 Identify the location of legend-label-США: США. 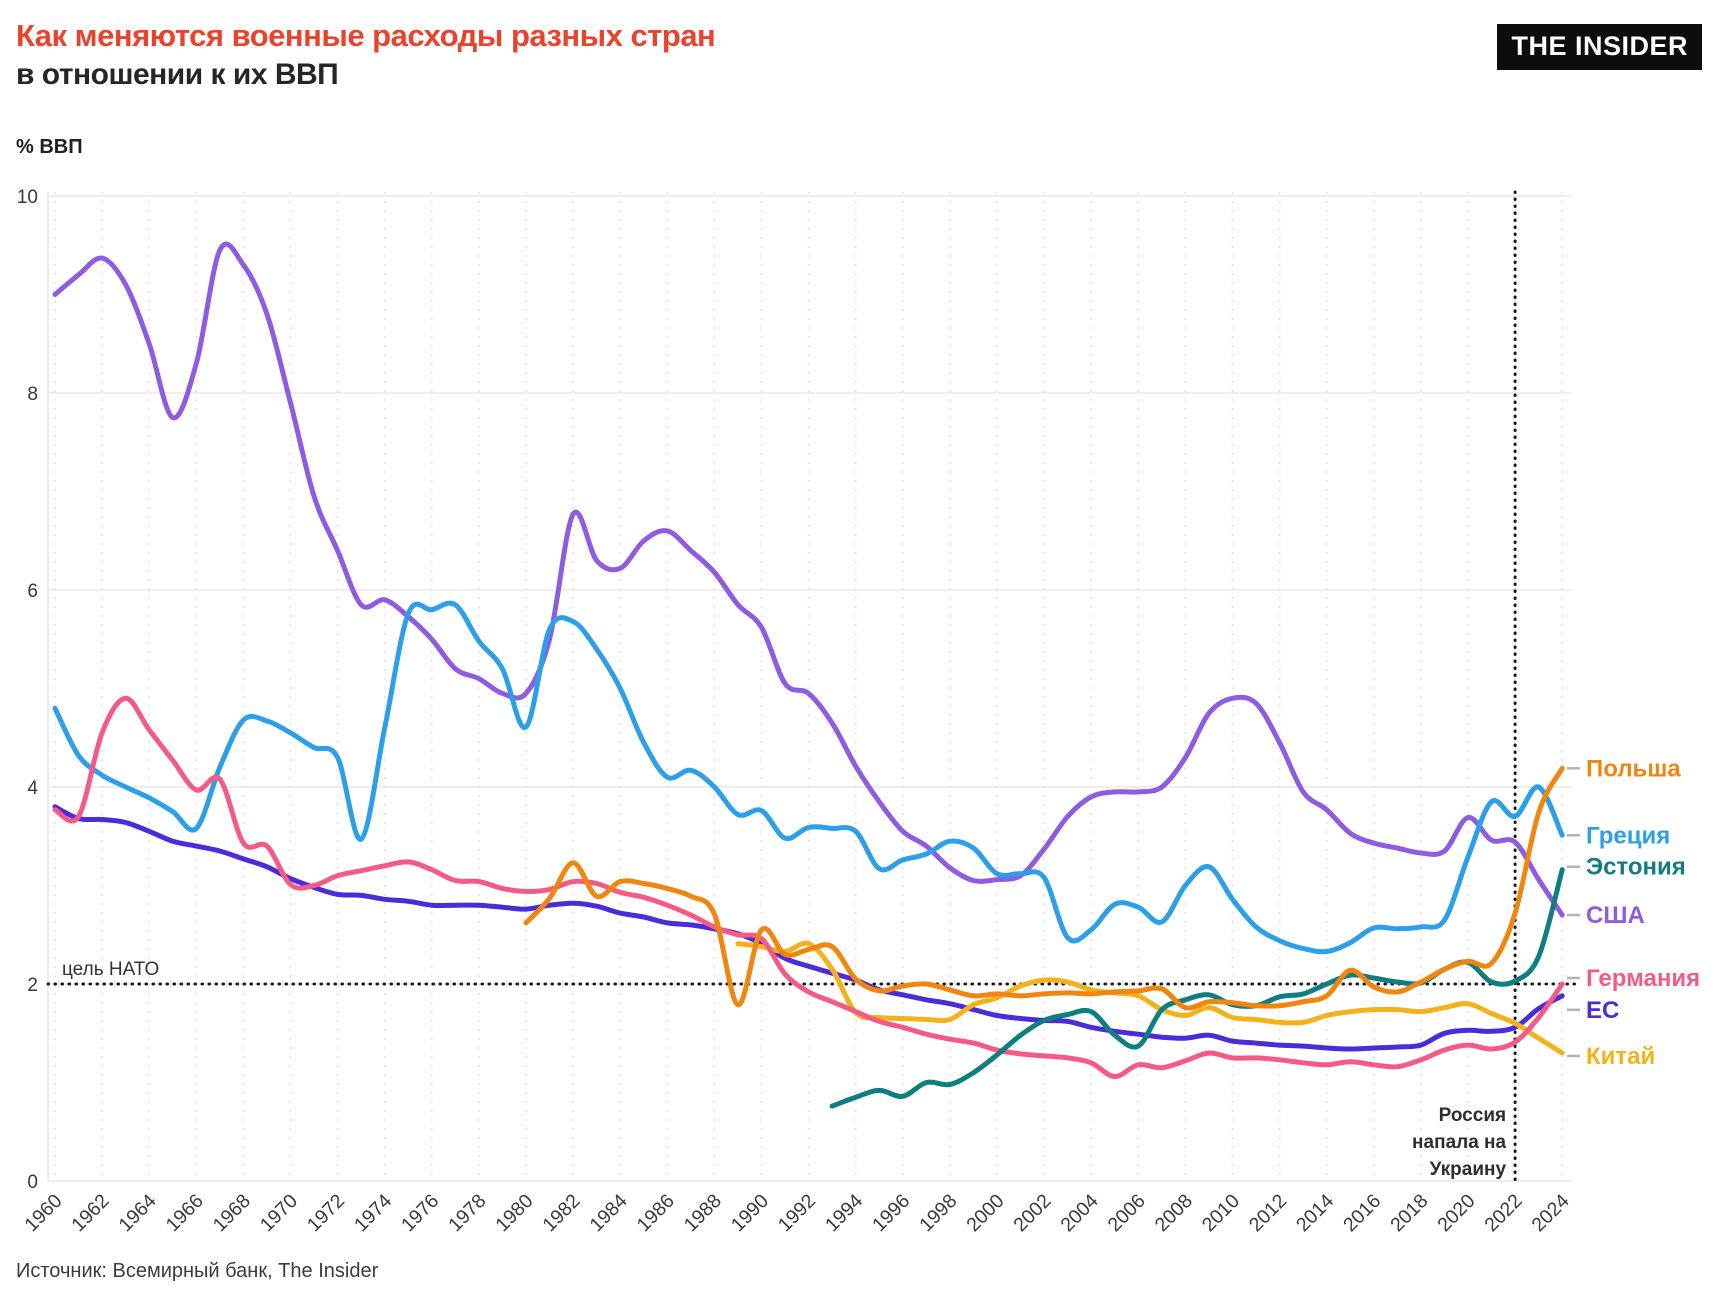
(1615, 915).